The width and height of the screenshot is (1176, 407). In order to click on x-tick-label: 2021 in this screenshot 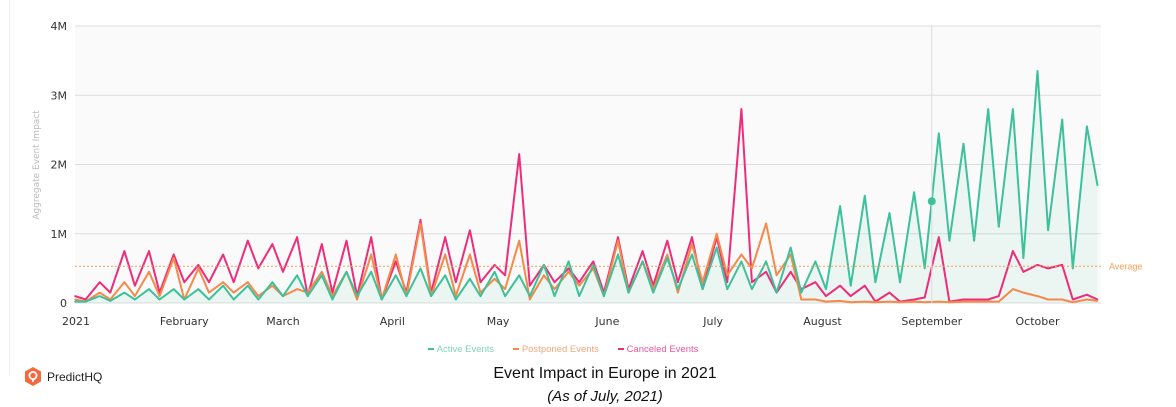, I will do `click(76, 321)`.